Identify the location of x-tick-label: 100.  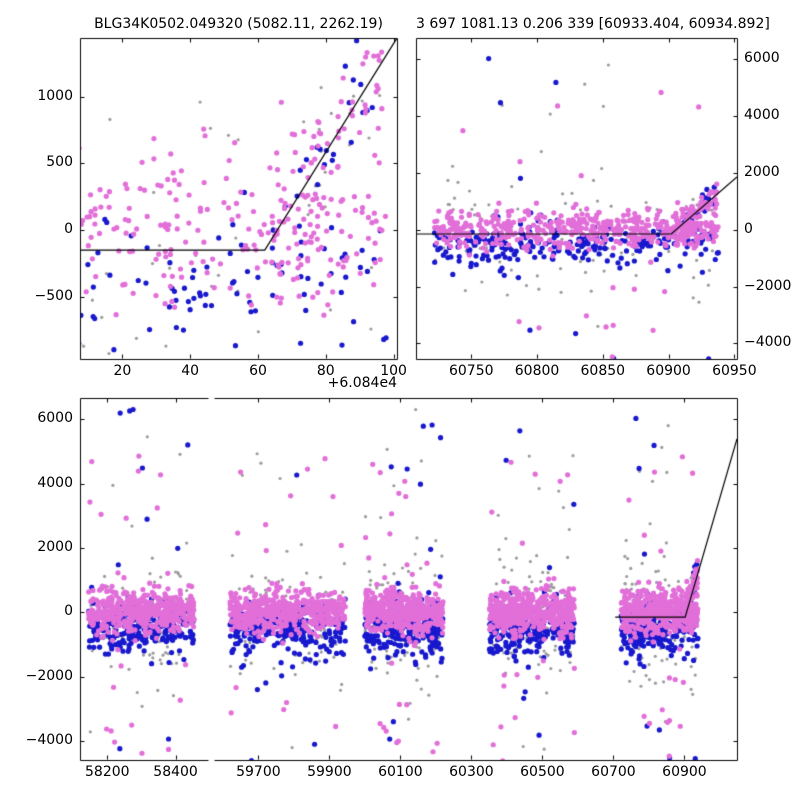
(393, 371).